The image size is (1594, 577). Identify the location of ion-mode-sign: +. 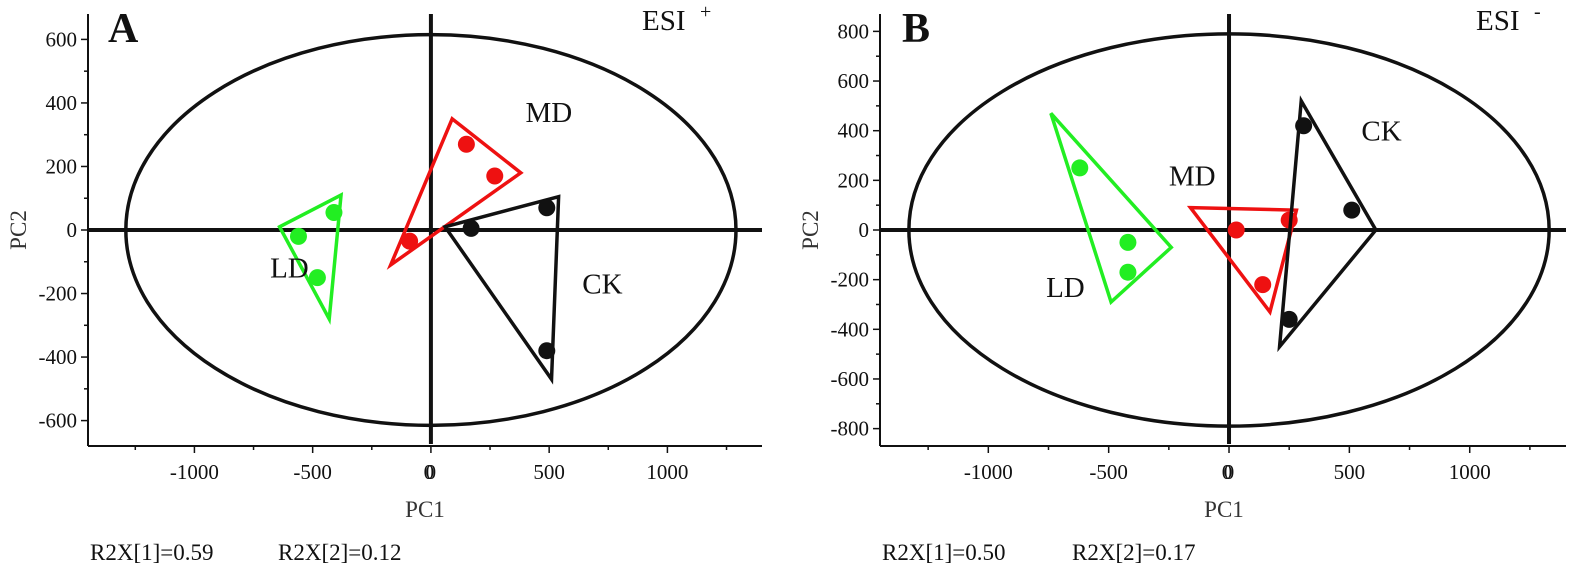
(705, 12).